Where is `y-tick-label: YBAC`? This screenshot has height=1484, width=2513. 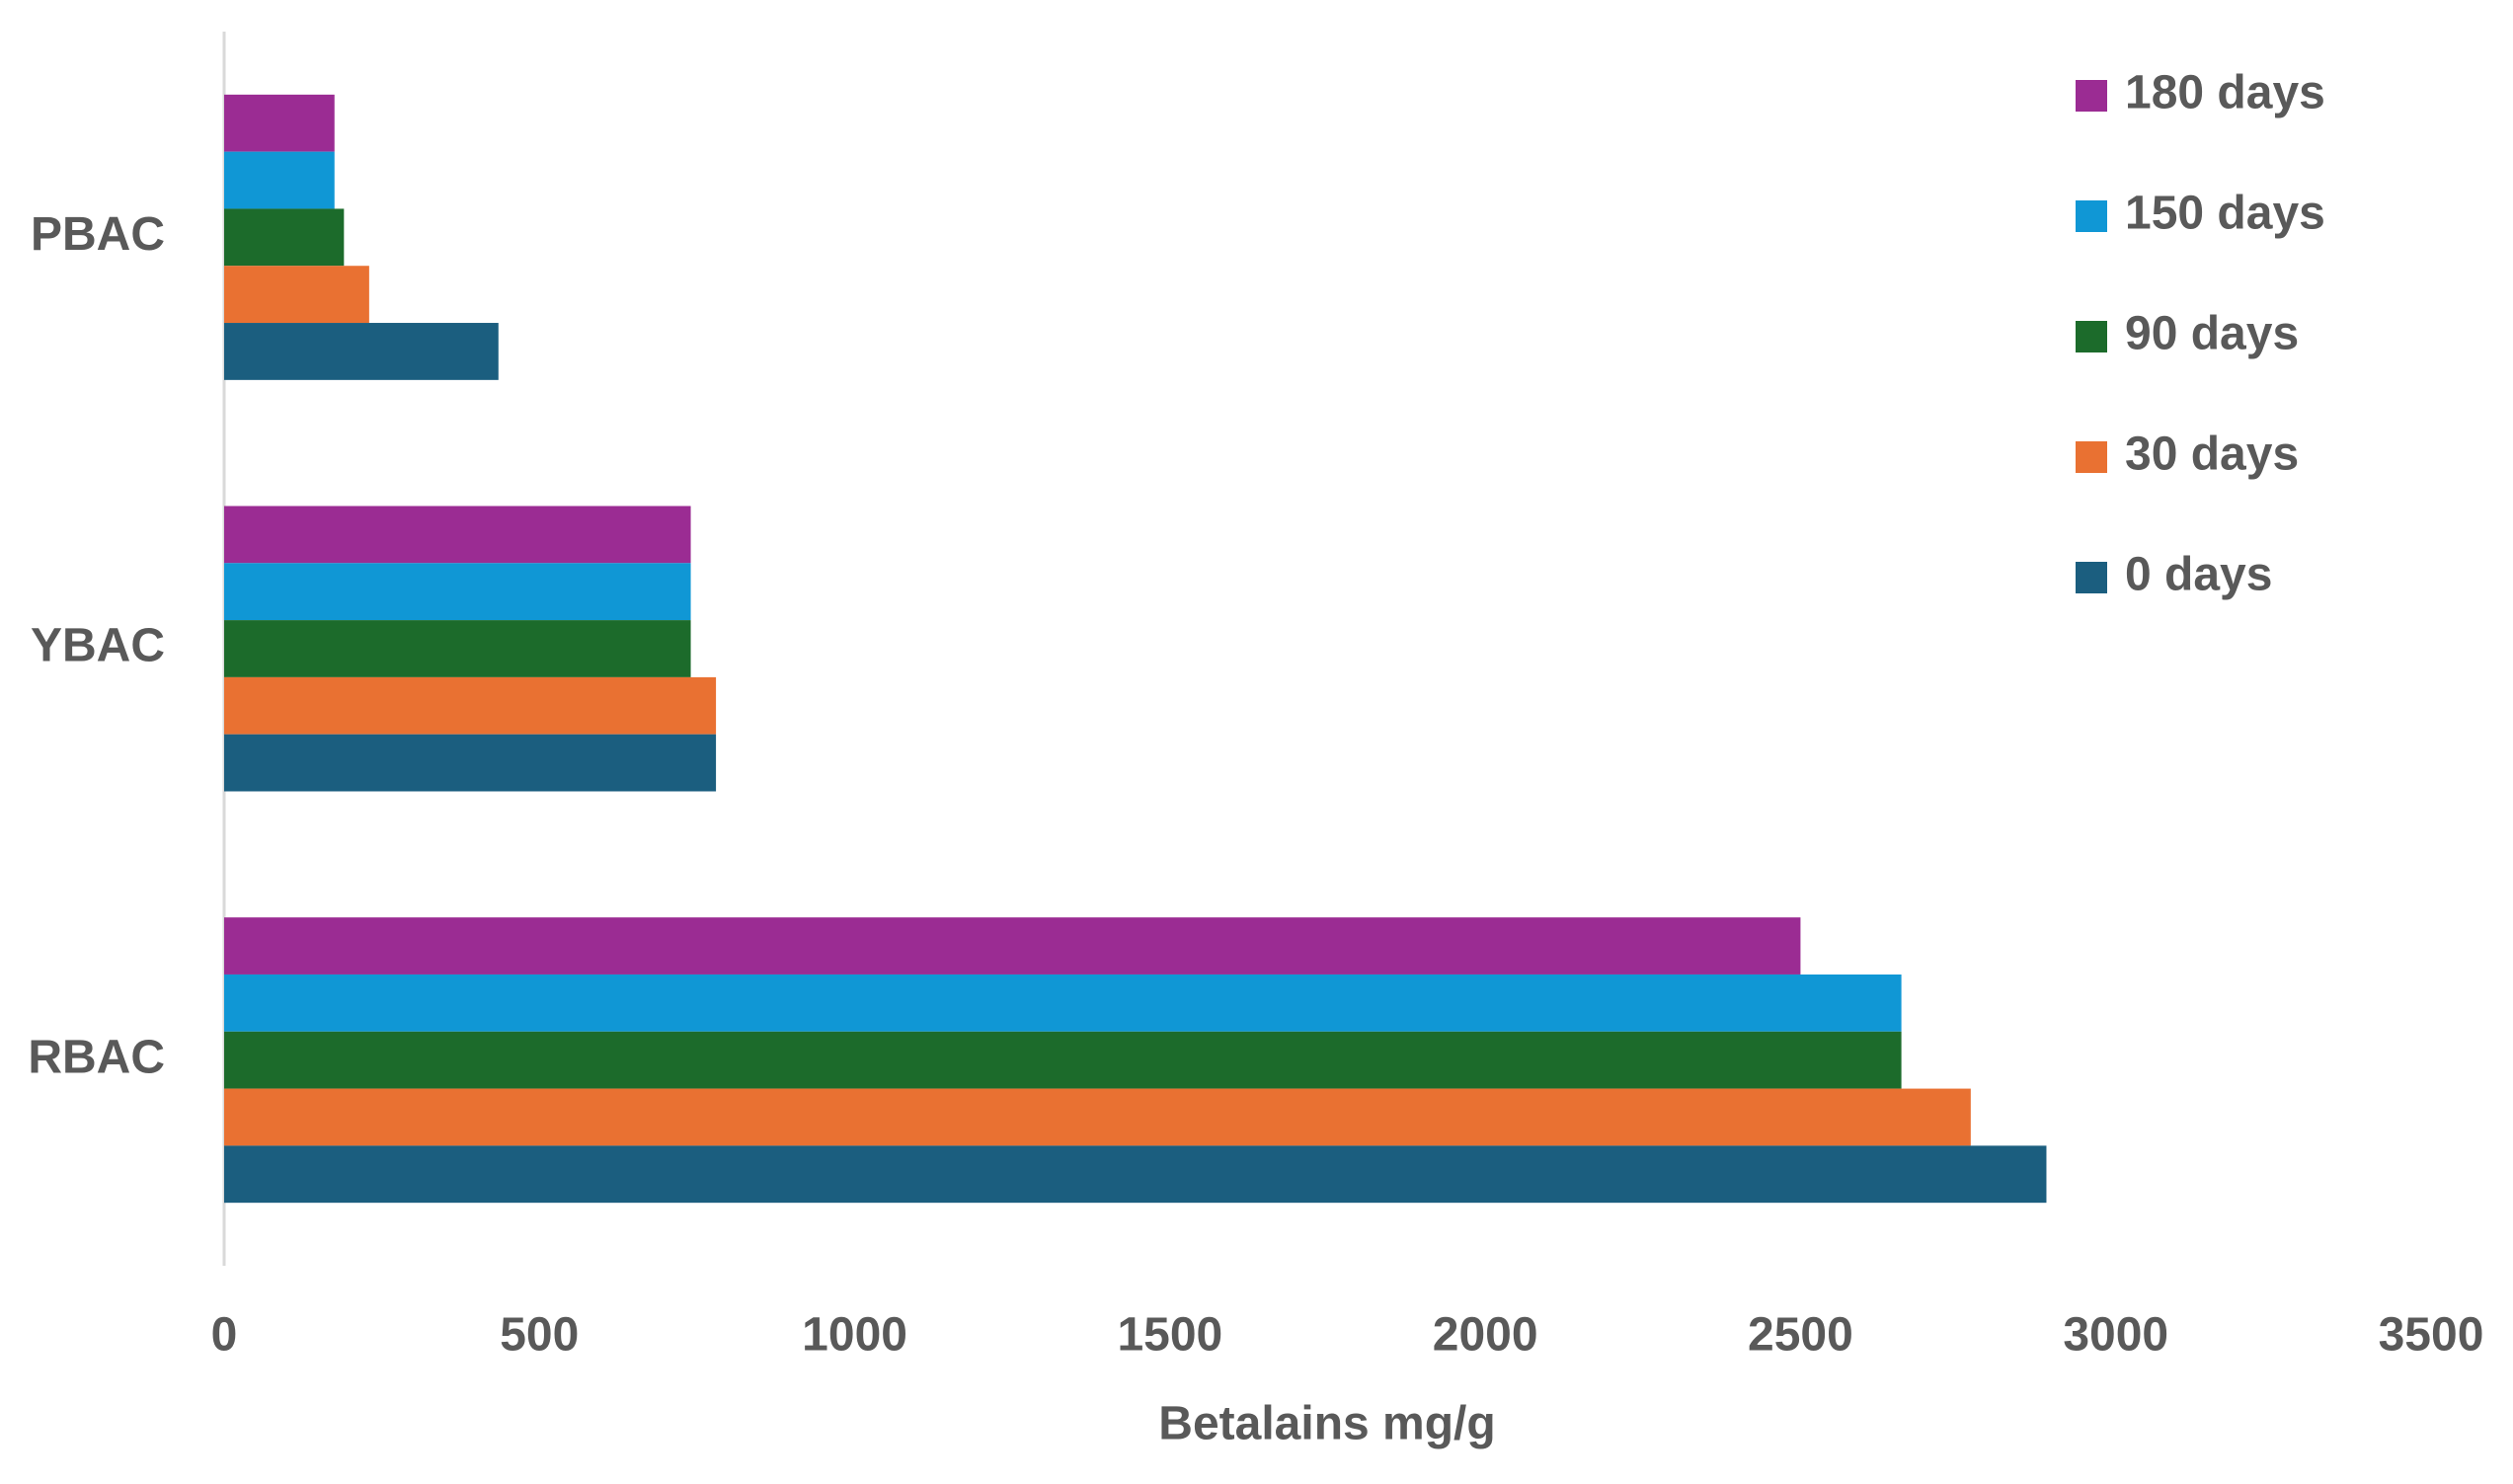
y-tick-label: YBAC is located at coordinates (98, 646).